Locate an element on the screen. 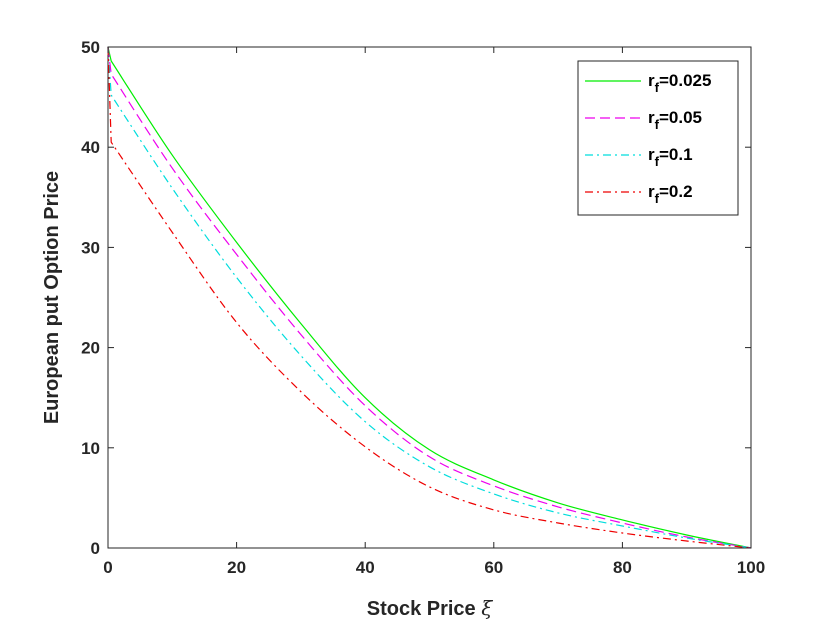 The width and height of the screenshot is (830, 623). x-axis-symbol: ξ is located at coordinates (487, 608).